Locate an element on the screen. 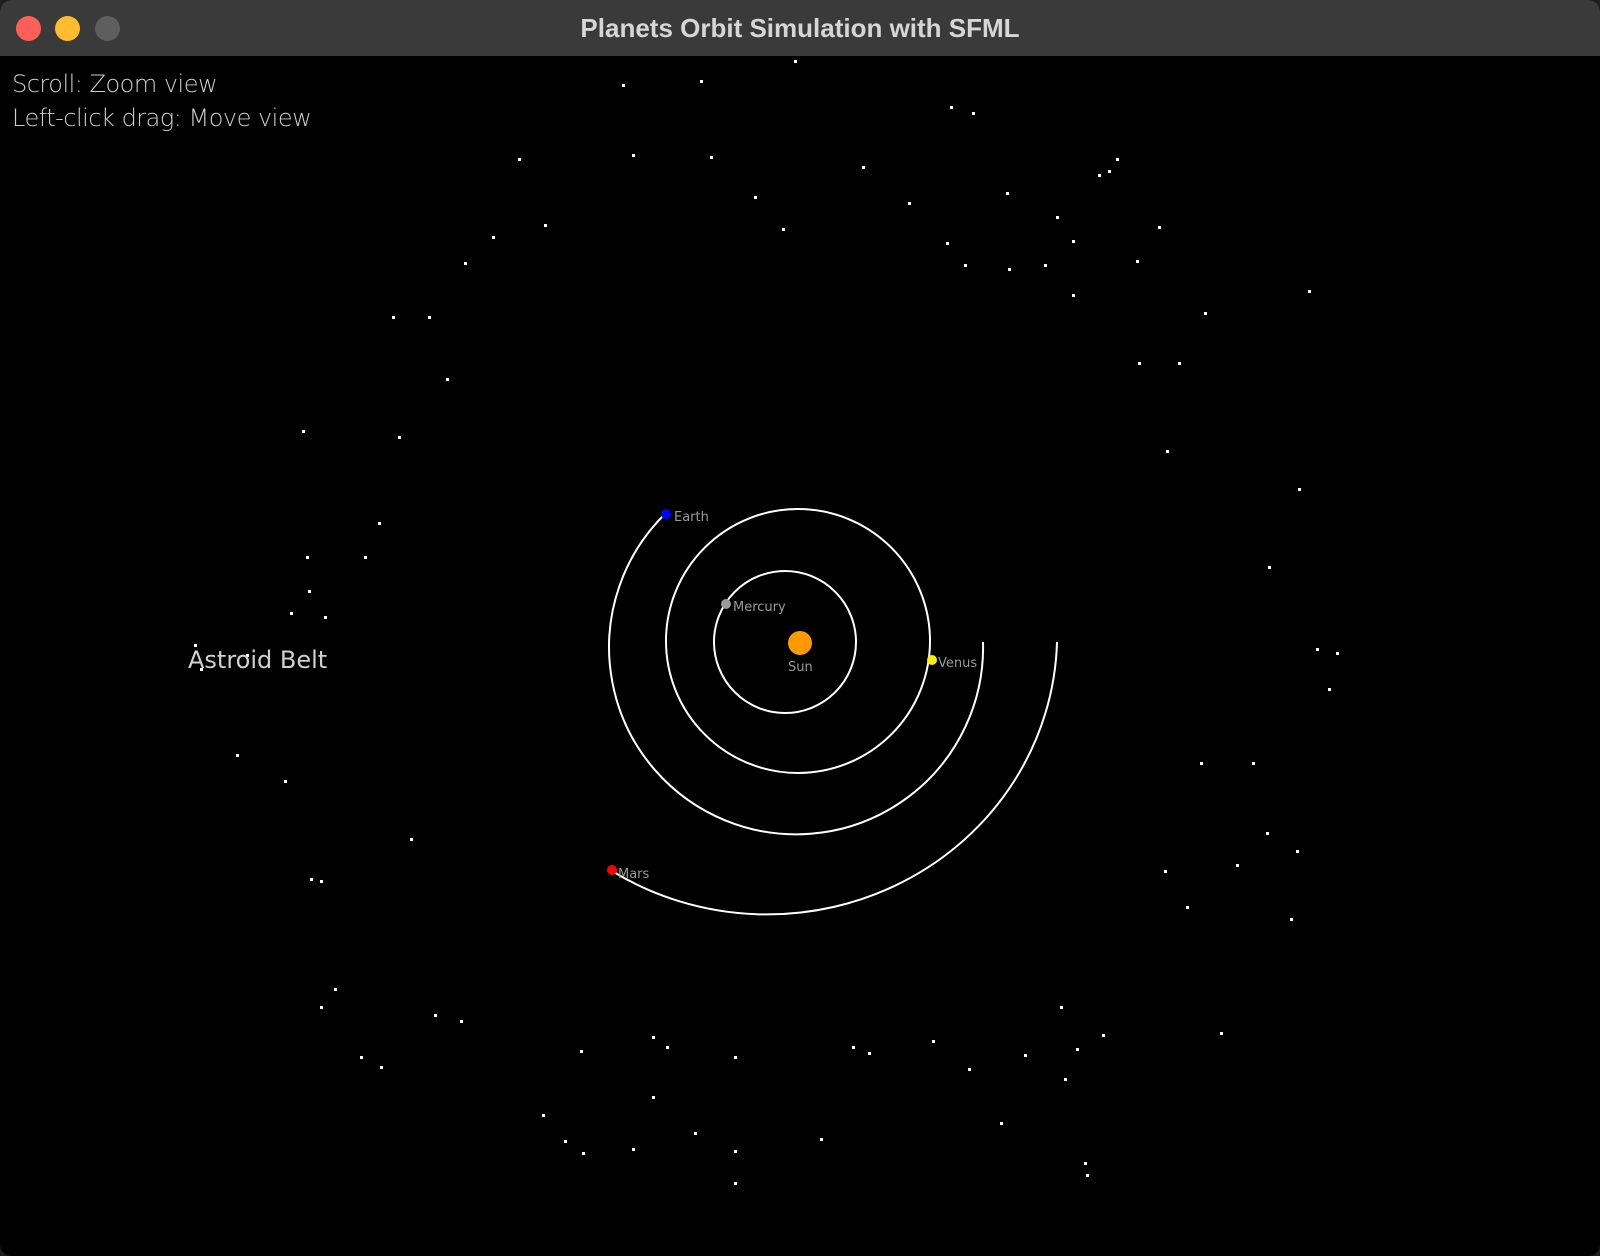  move-hint: Left-click drag: Move view is located at coordinates (162, 118).